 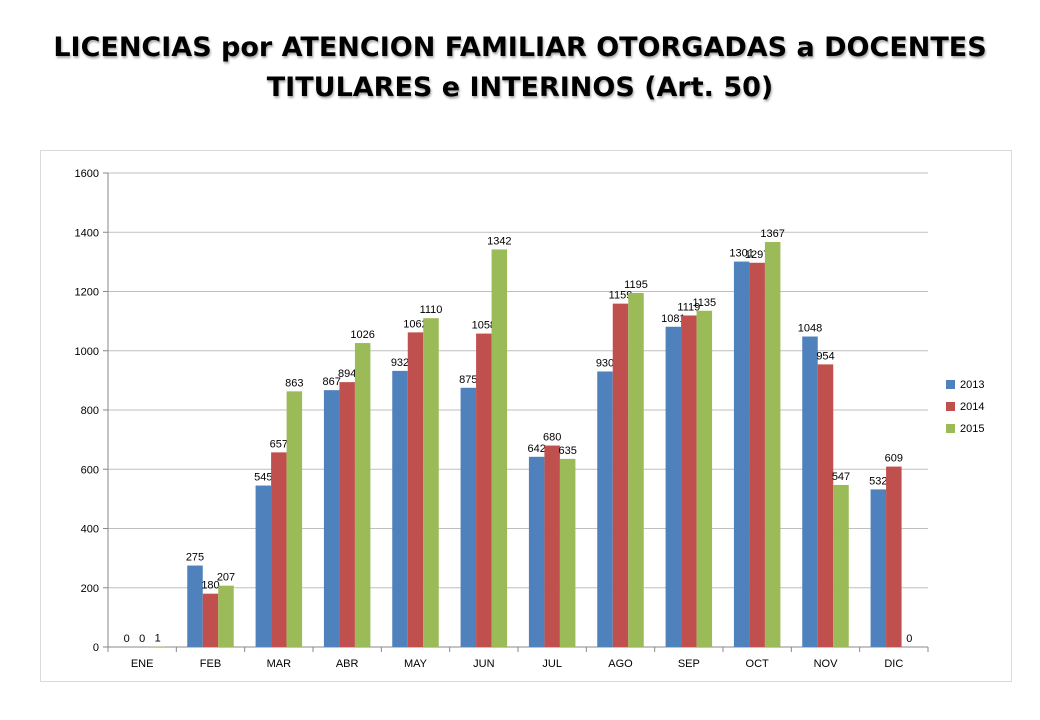 I want to click on data-label-2014: 1297, so click(x=757, y=255).